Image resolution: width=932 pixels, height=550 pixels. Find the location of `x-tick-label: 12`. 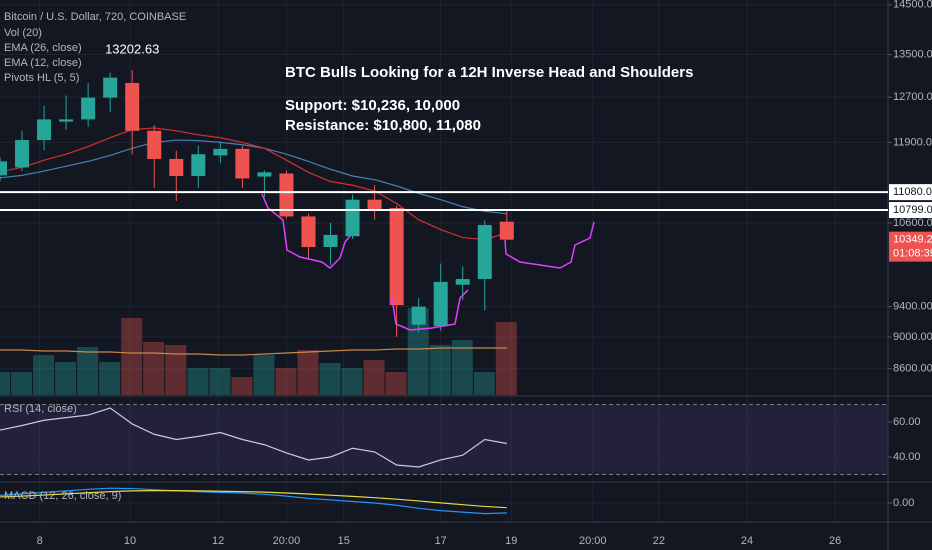

x-tick-label: 12 is located at coordinates (218, 541).